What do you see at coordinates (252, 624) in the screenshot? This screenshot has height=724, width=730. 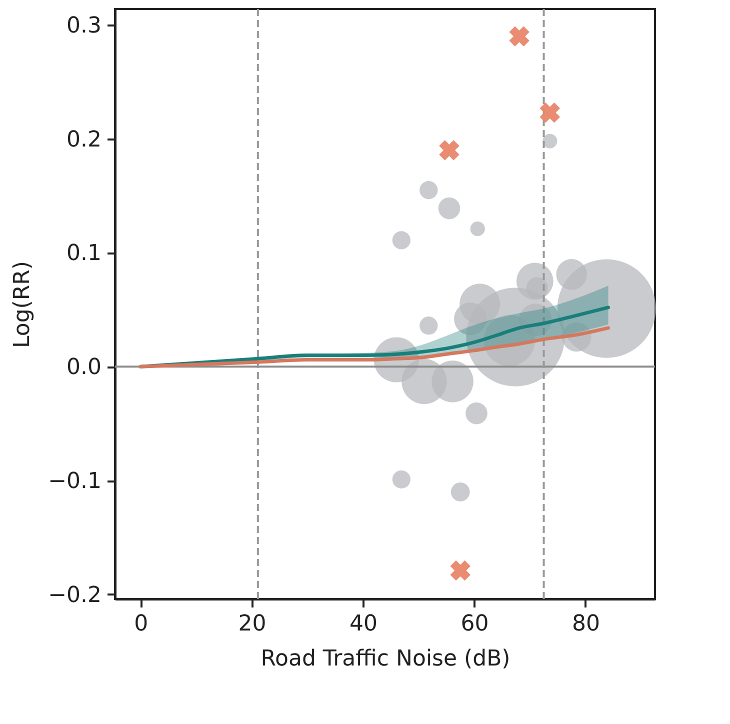 I see `x-tick-label: 20` at bounding box center [252, 624].